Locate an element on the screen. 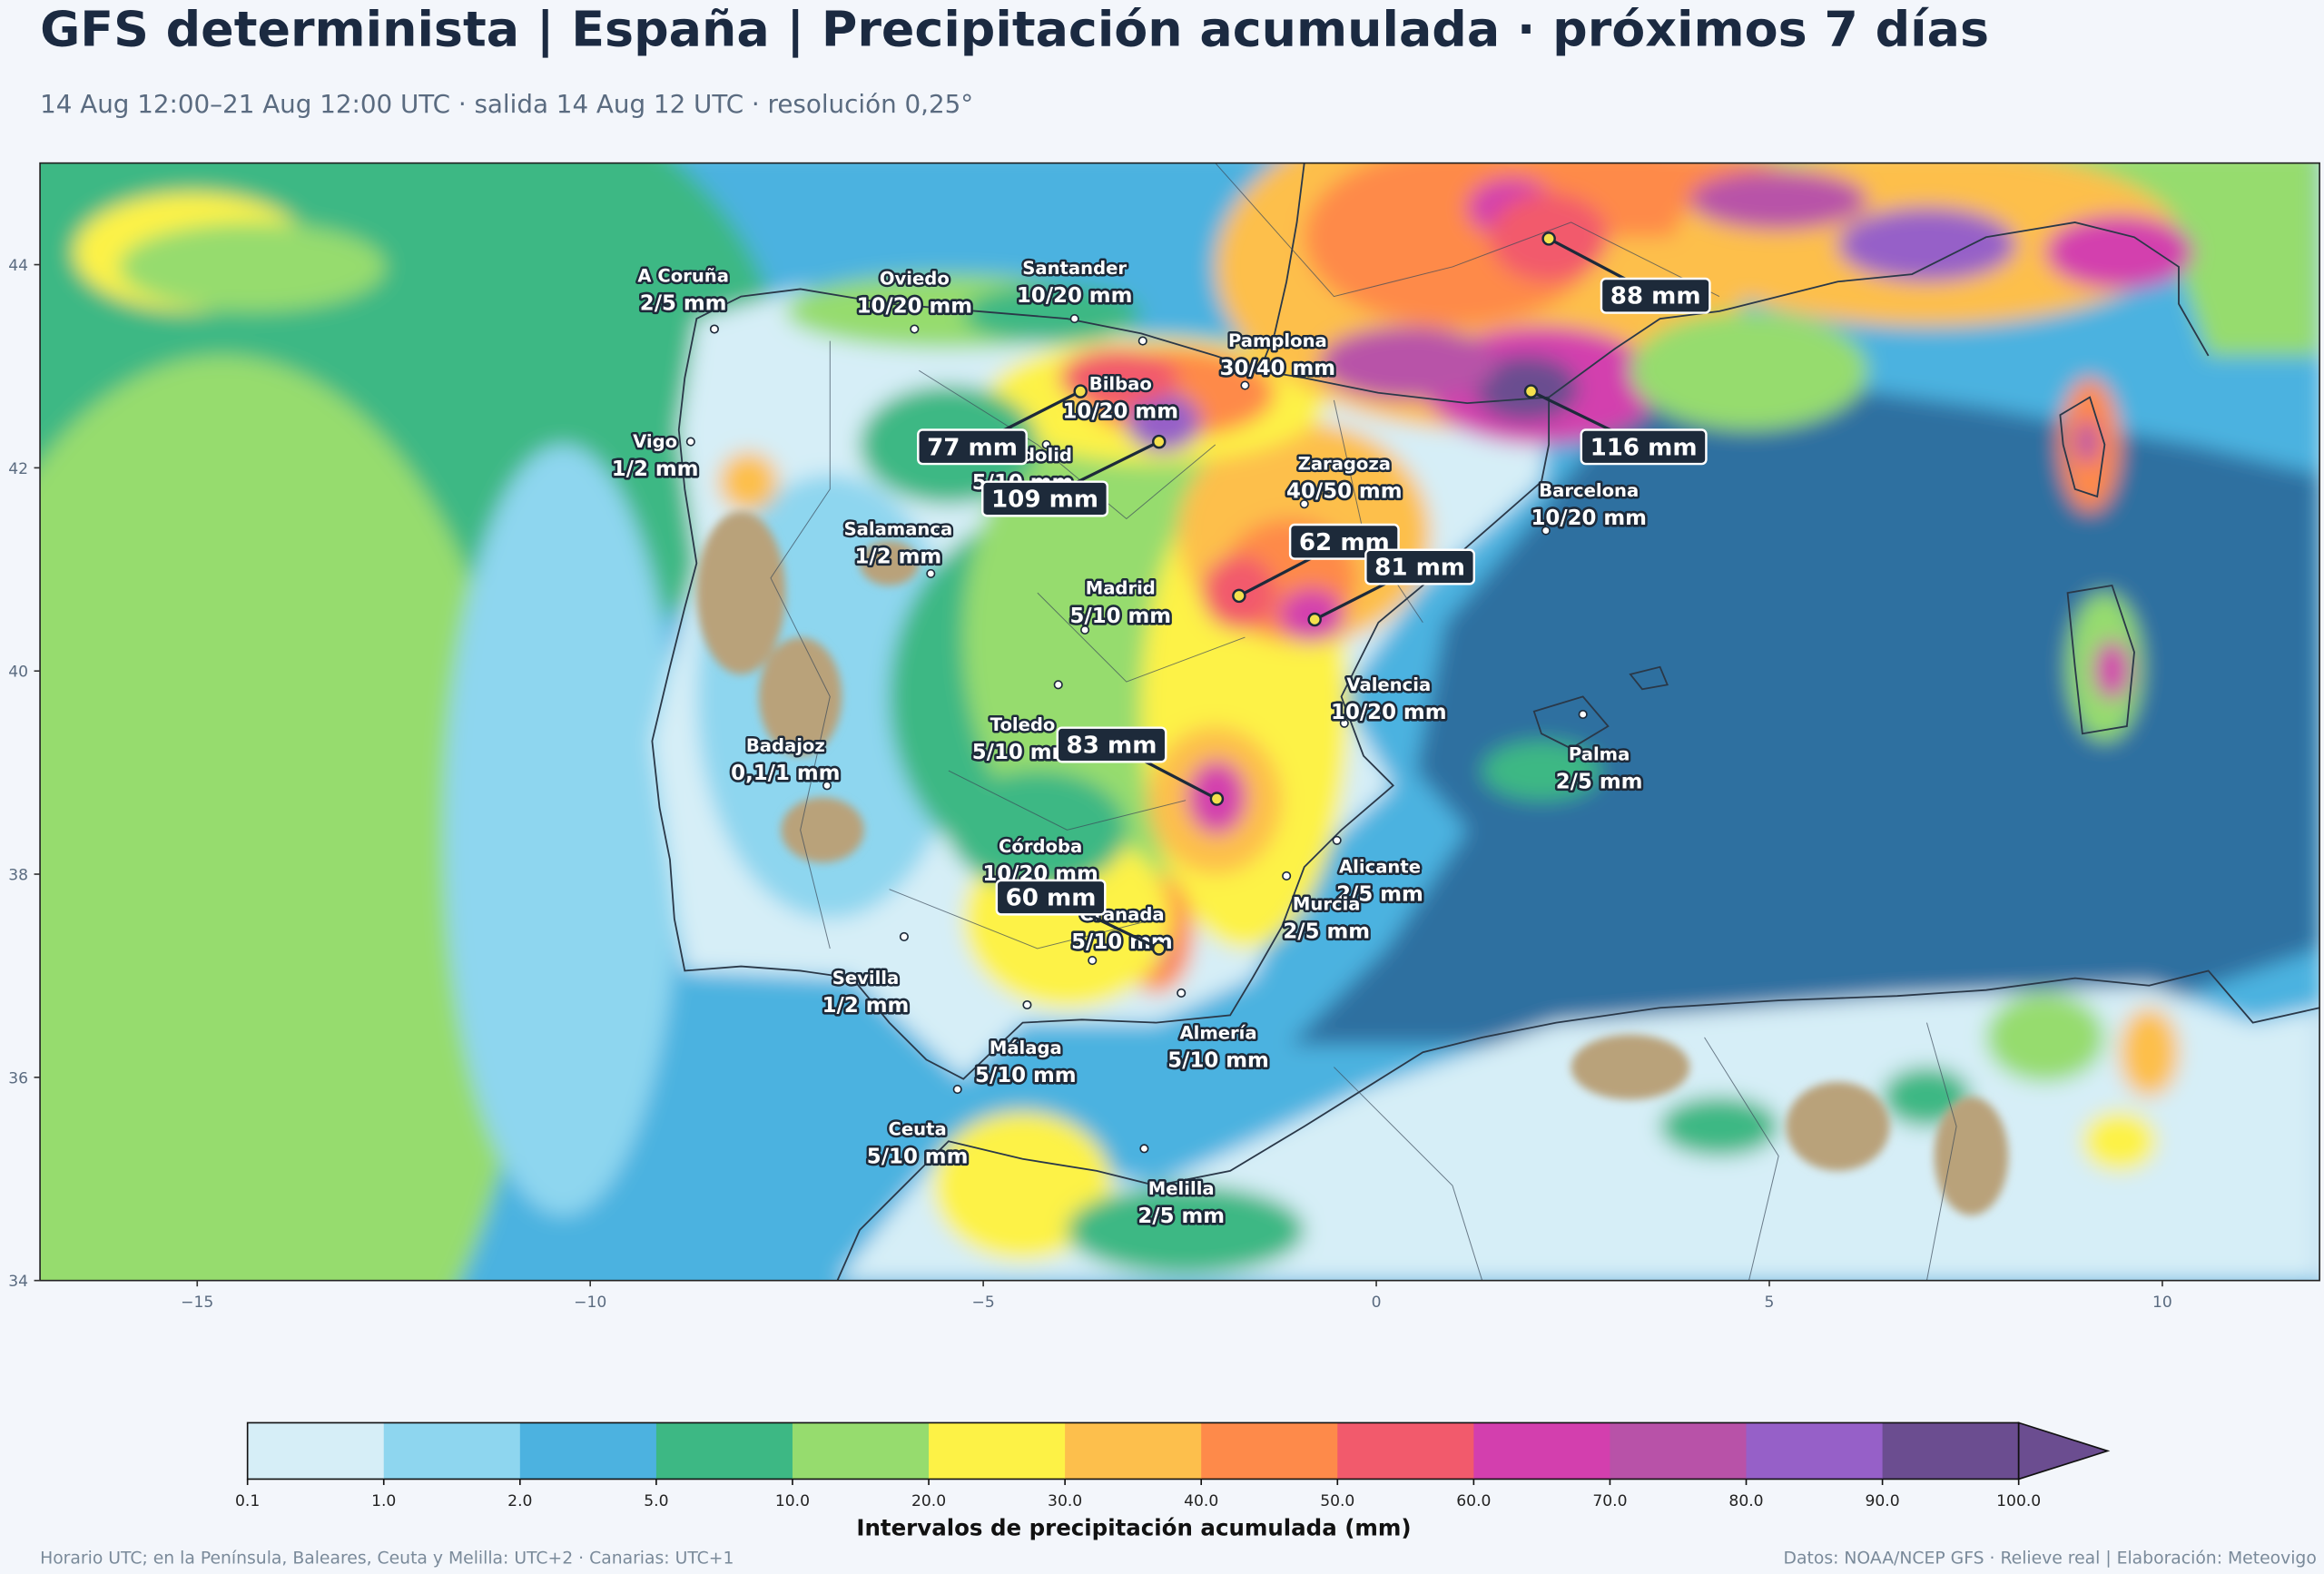 The image size is (2324, 1574). coast-france is located at coordinates (1734, 280).